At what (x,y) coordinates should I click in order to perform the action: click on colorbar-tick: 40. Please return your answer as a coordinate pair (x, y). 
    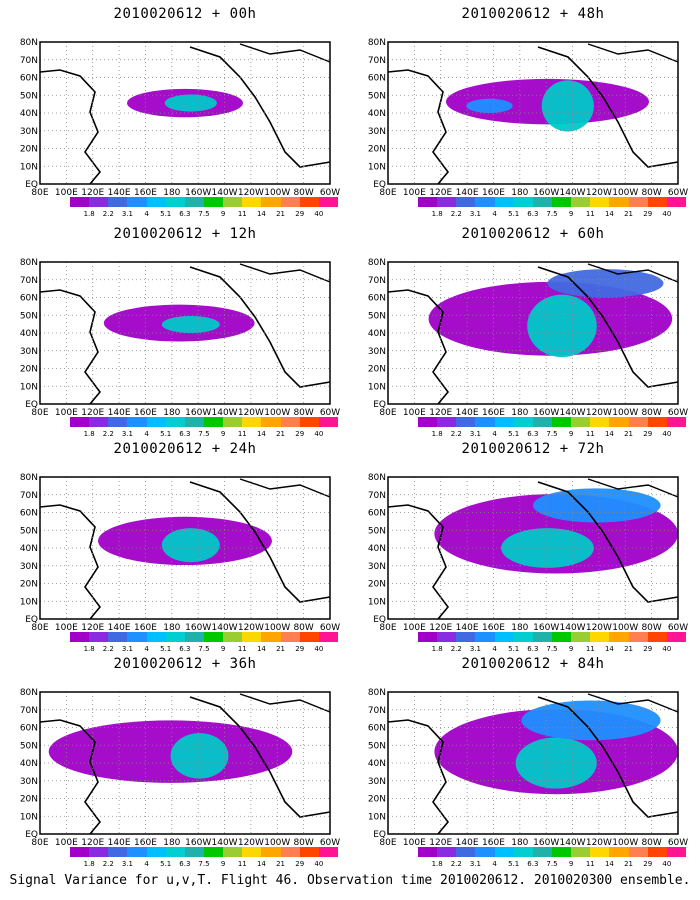
    Looking at the image, I should click on (319, 649).